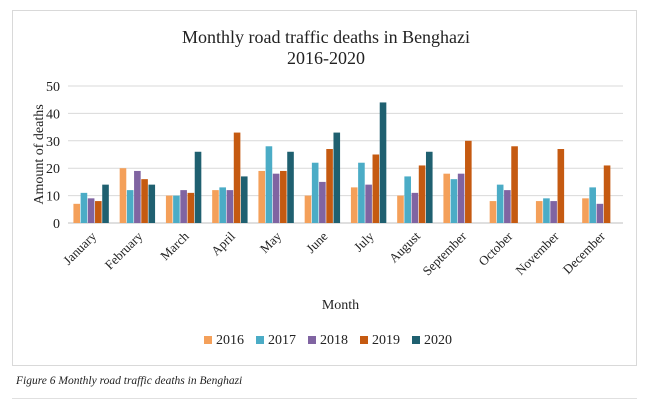 The image size is (659, 404). I want to click on y-tick-label: 20, so click(53, 169).